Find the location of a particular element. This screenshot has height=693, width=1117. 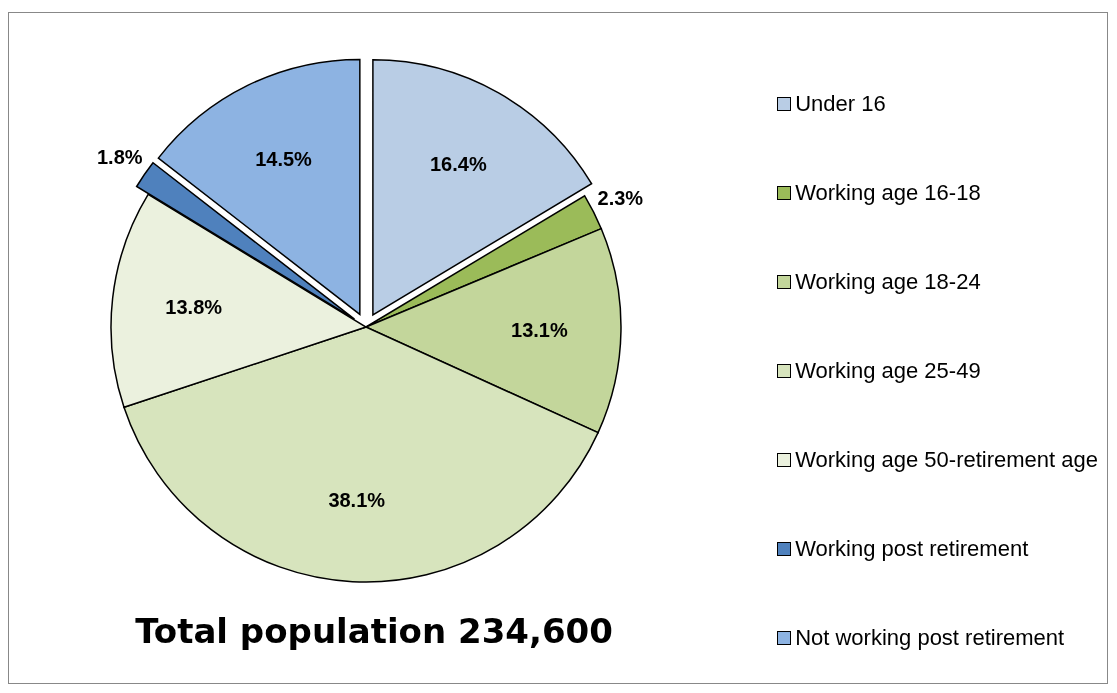

legend-label: Working age 16-18 is located at coordinates (888, 192).